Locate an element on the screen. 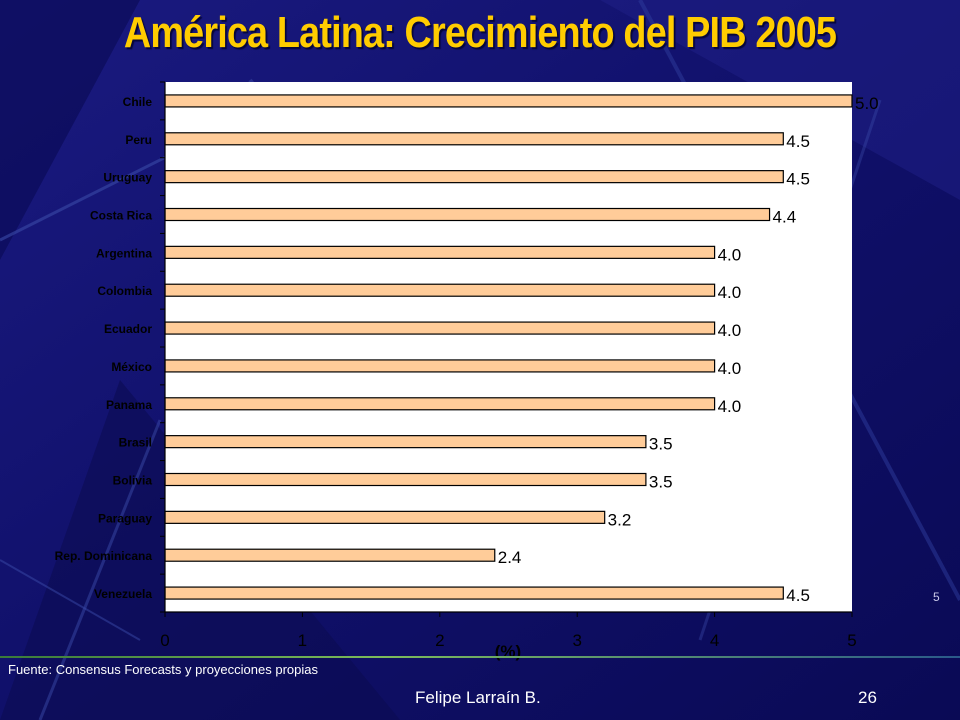  bar-m-xico is located at coordinates (440, 366).